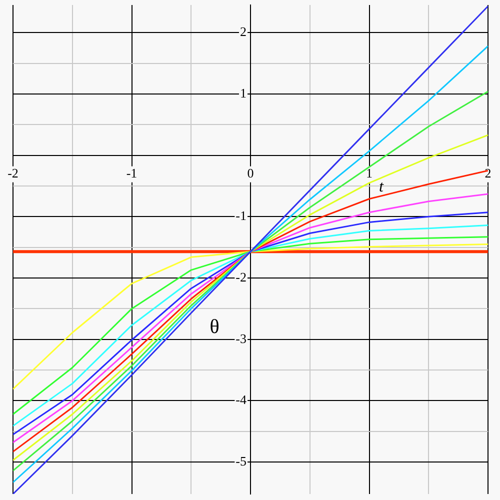 This screenshot has height=500, width=500. What do you see at coordinates (241, 216) in the screenshot?
I see `y-tick-label: -1` at bounding box center [241, 216].